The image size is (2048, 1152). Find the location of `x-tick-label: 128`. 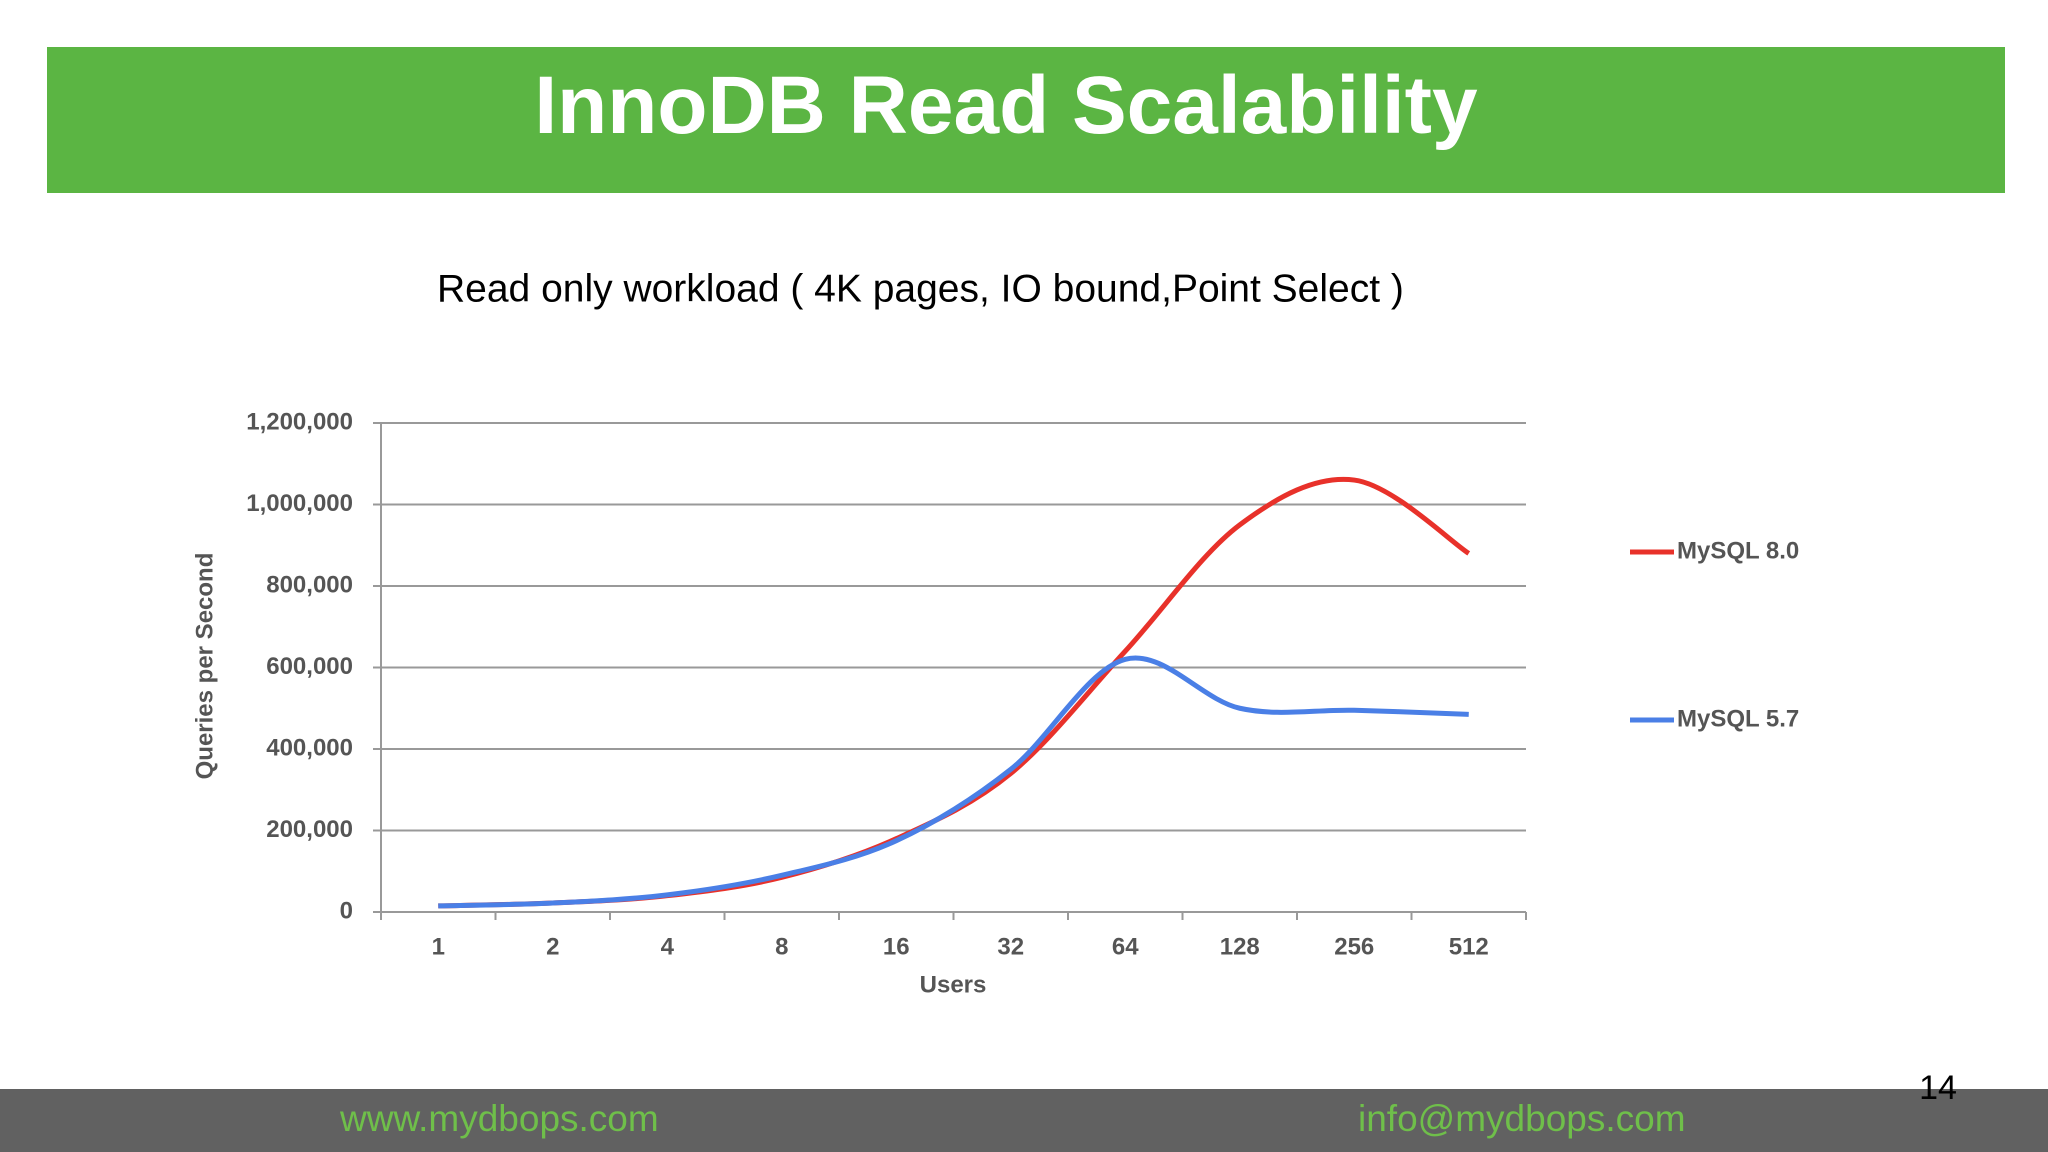

x-tick-label: 128 is located at coordinates (1240, 946).